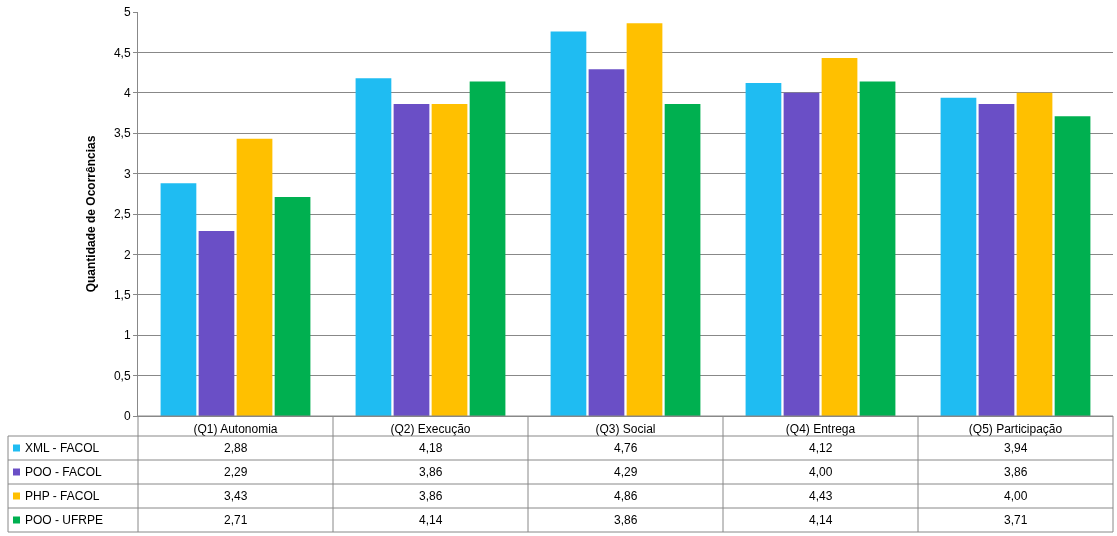 The image size is (1117, 536). I want to click on y-tick-label: 1,5, so click(122, 295).